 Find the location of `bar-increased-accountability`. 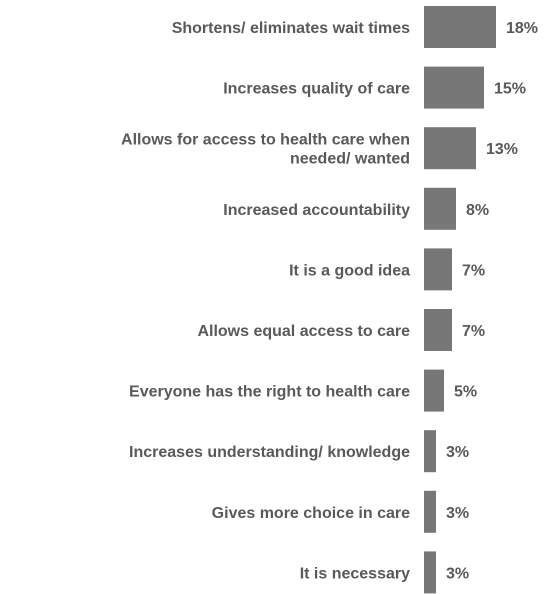

bar-increased-accountability is located at coordinates (440, 208).